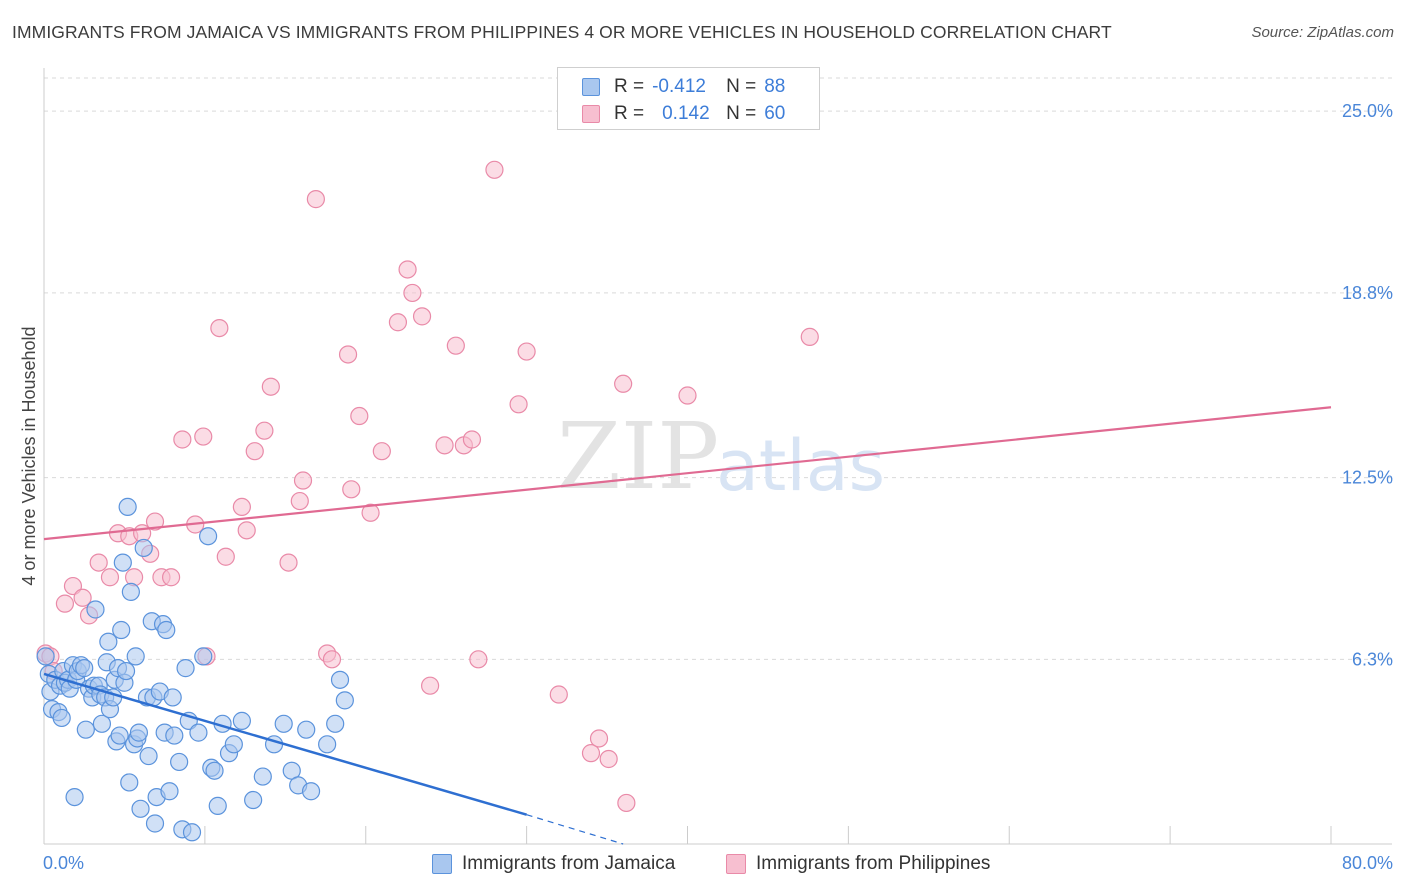 The width and height of the screenshot is (1406, 892). What do you see at coordinates (442, 864) in the screenshot?
I see `bottom-legend-swatch-blue` at bounding box center [442, 864].